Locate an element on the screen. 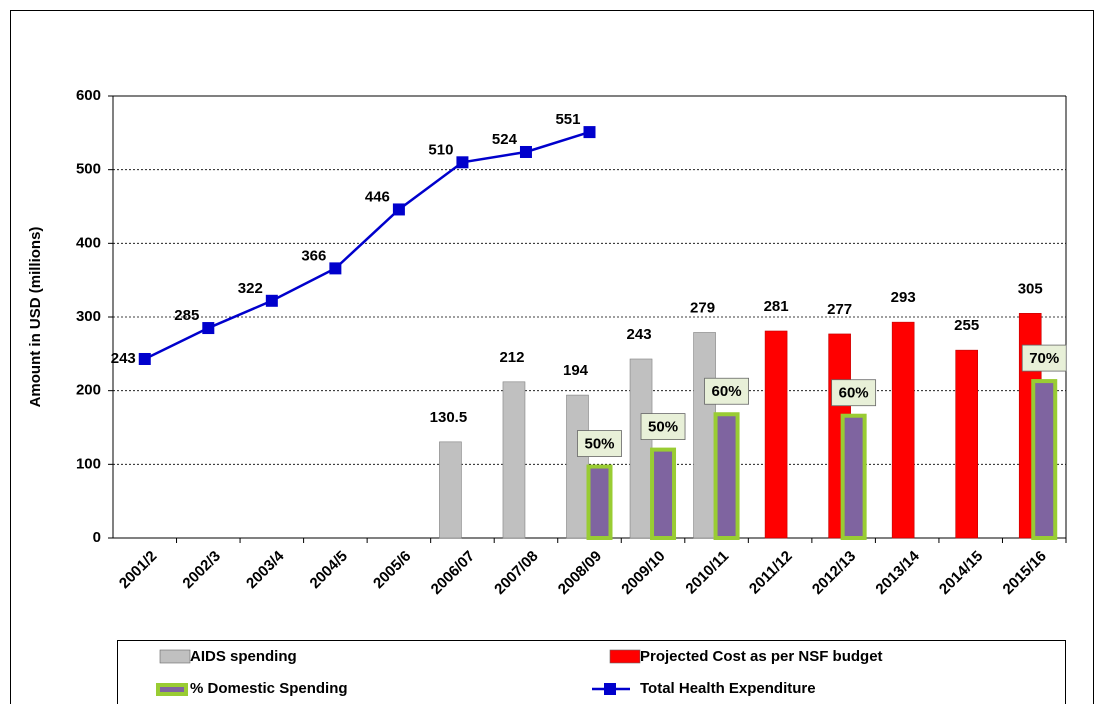 The image size is (1104, 704). y-tick-label: 400 is located at coordinates (88, 242).